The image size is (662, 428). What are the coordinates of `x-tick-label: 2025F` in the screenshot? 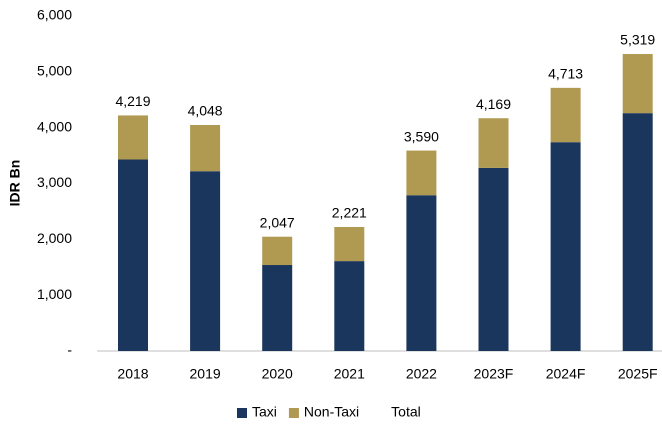 It's located at (638, 374).